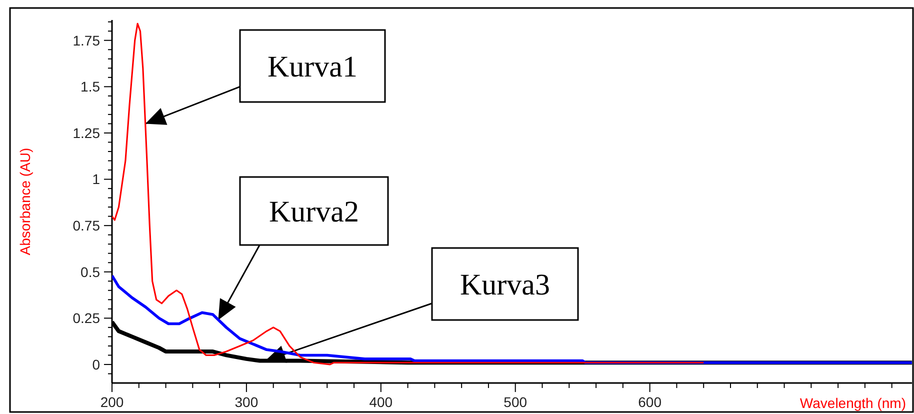 This screenshot has height=414, width=914. I want to click on x-tick-label: 300, so click(246, 402).